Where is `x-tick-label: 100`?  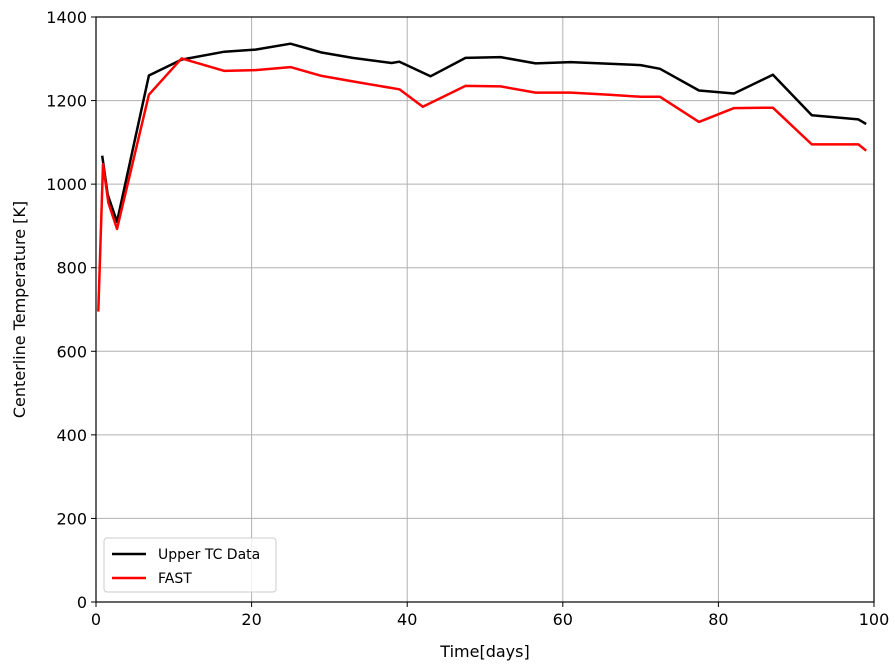 x-tick-label: 100 is located at coordinates (874, 619).